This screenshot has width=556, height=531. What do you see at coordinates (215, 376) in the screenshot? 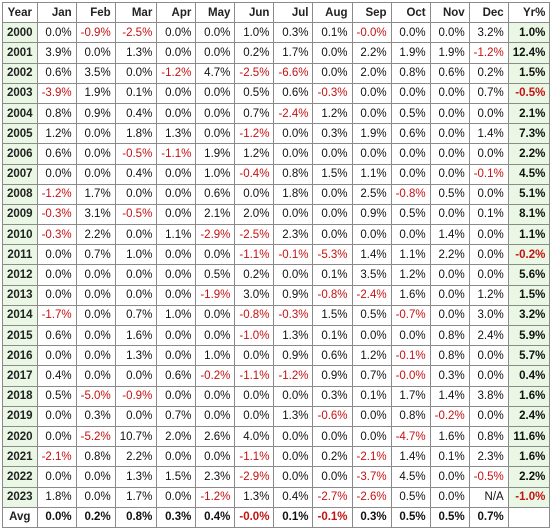
I see `month-return-cell: -0.2%` at bounding box center [215, 376].